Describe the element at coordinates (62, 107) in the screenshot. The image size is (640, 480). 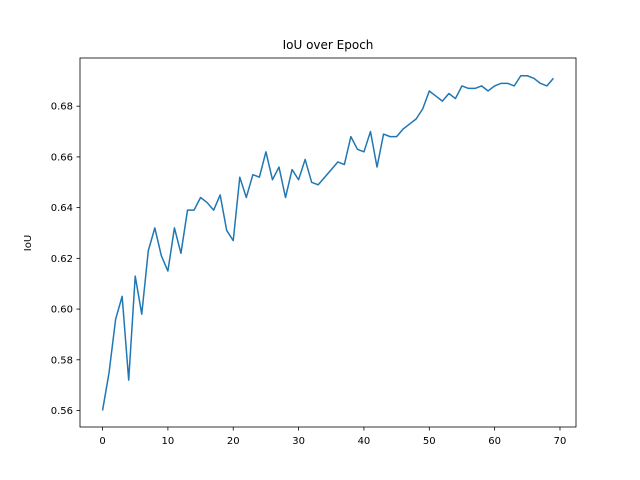
I see `y-tick-label: 0.68` at that location.